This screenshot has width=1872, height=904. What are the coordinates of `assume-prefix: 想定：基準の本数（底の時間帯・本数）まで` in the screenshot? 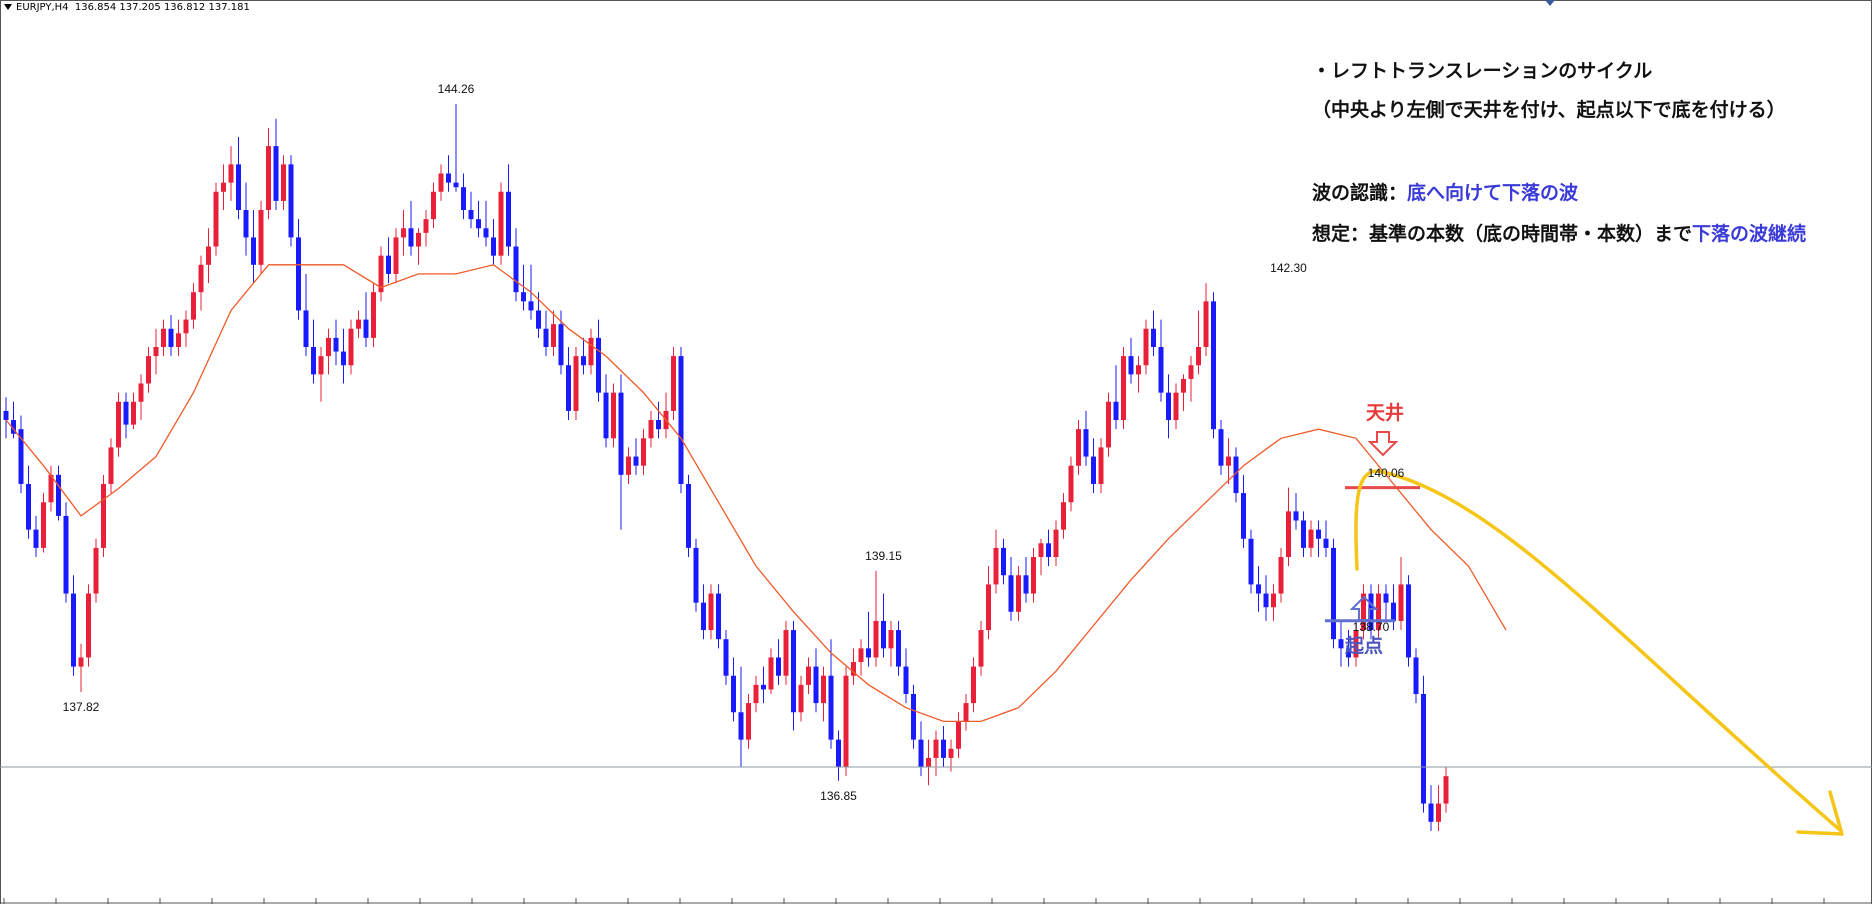 It's located at (1502, 234).